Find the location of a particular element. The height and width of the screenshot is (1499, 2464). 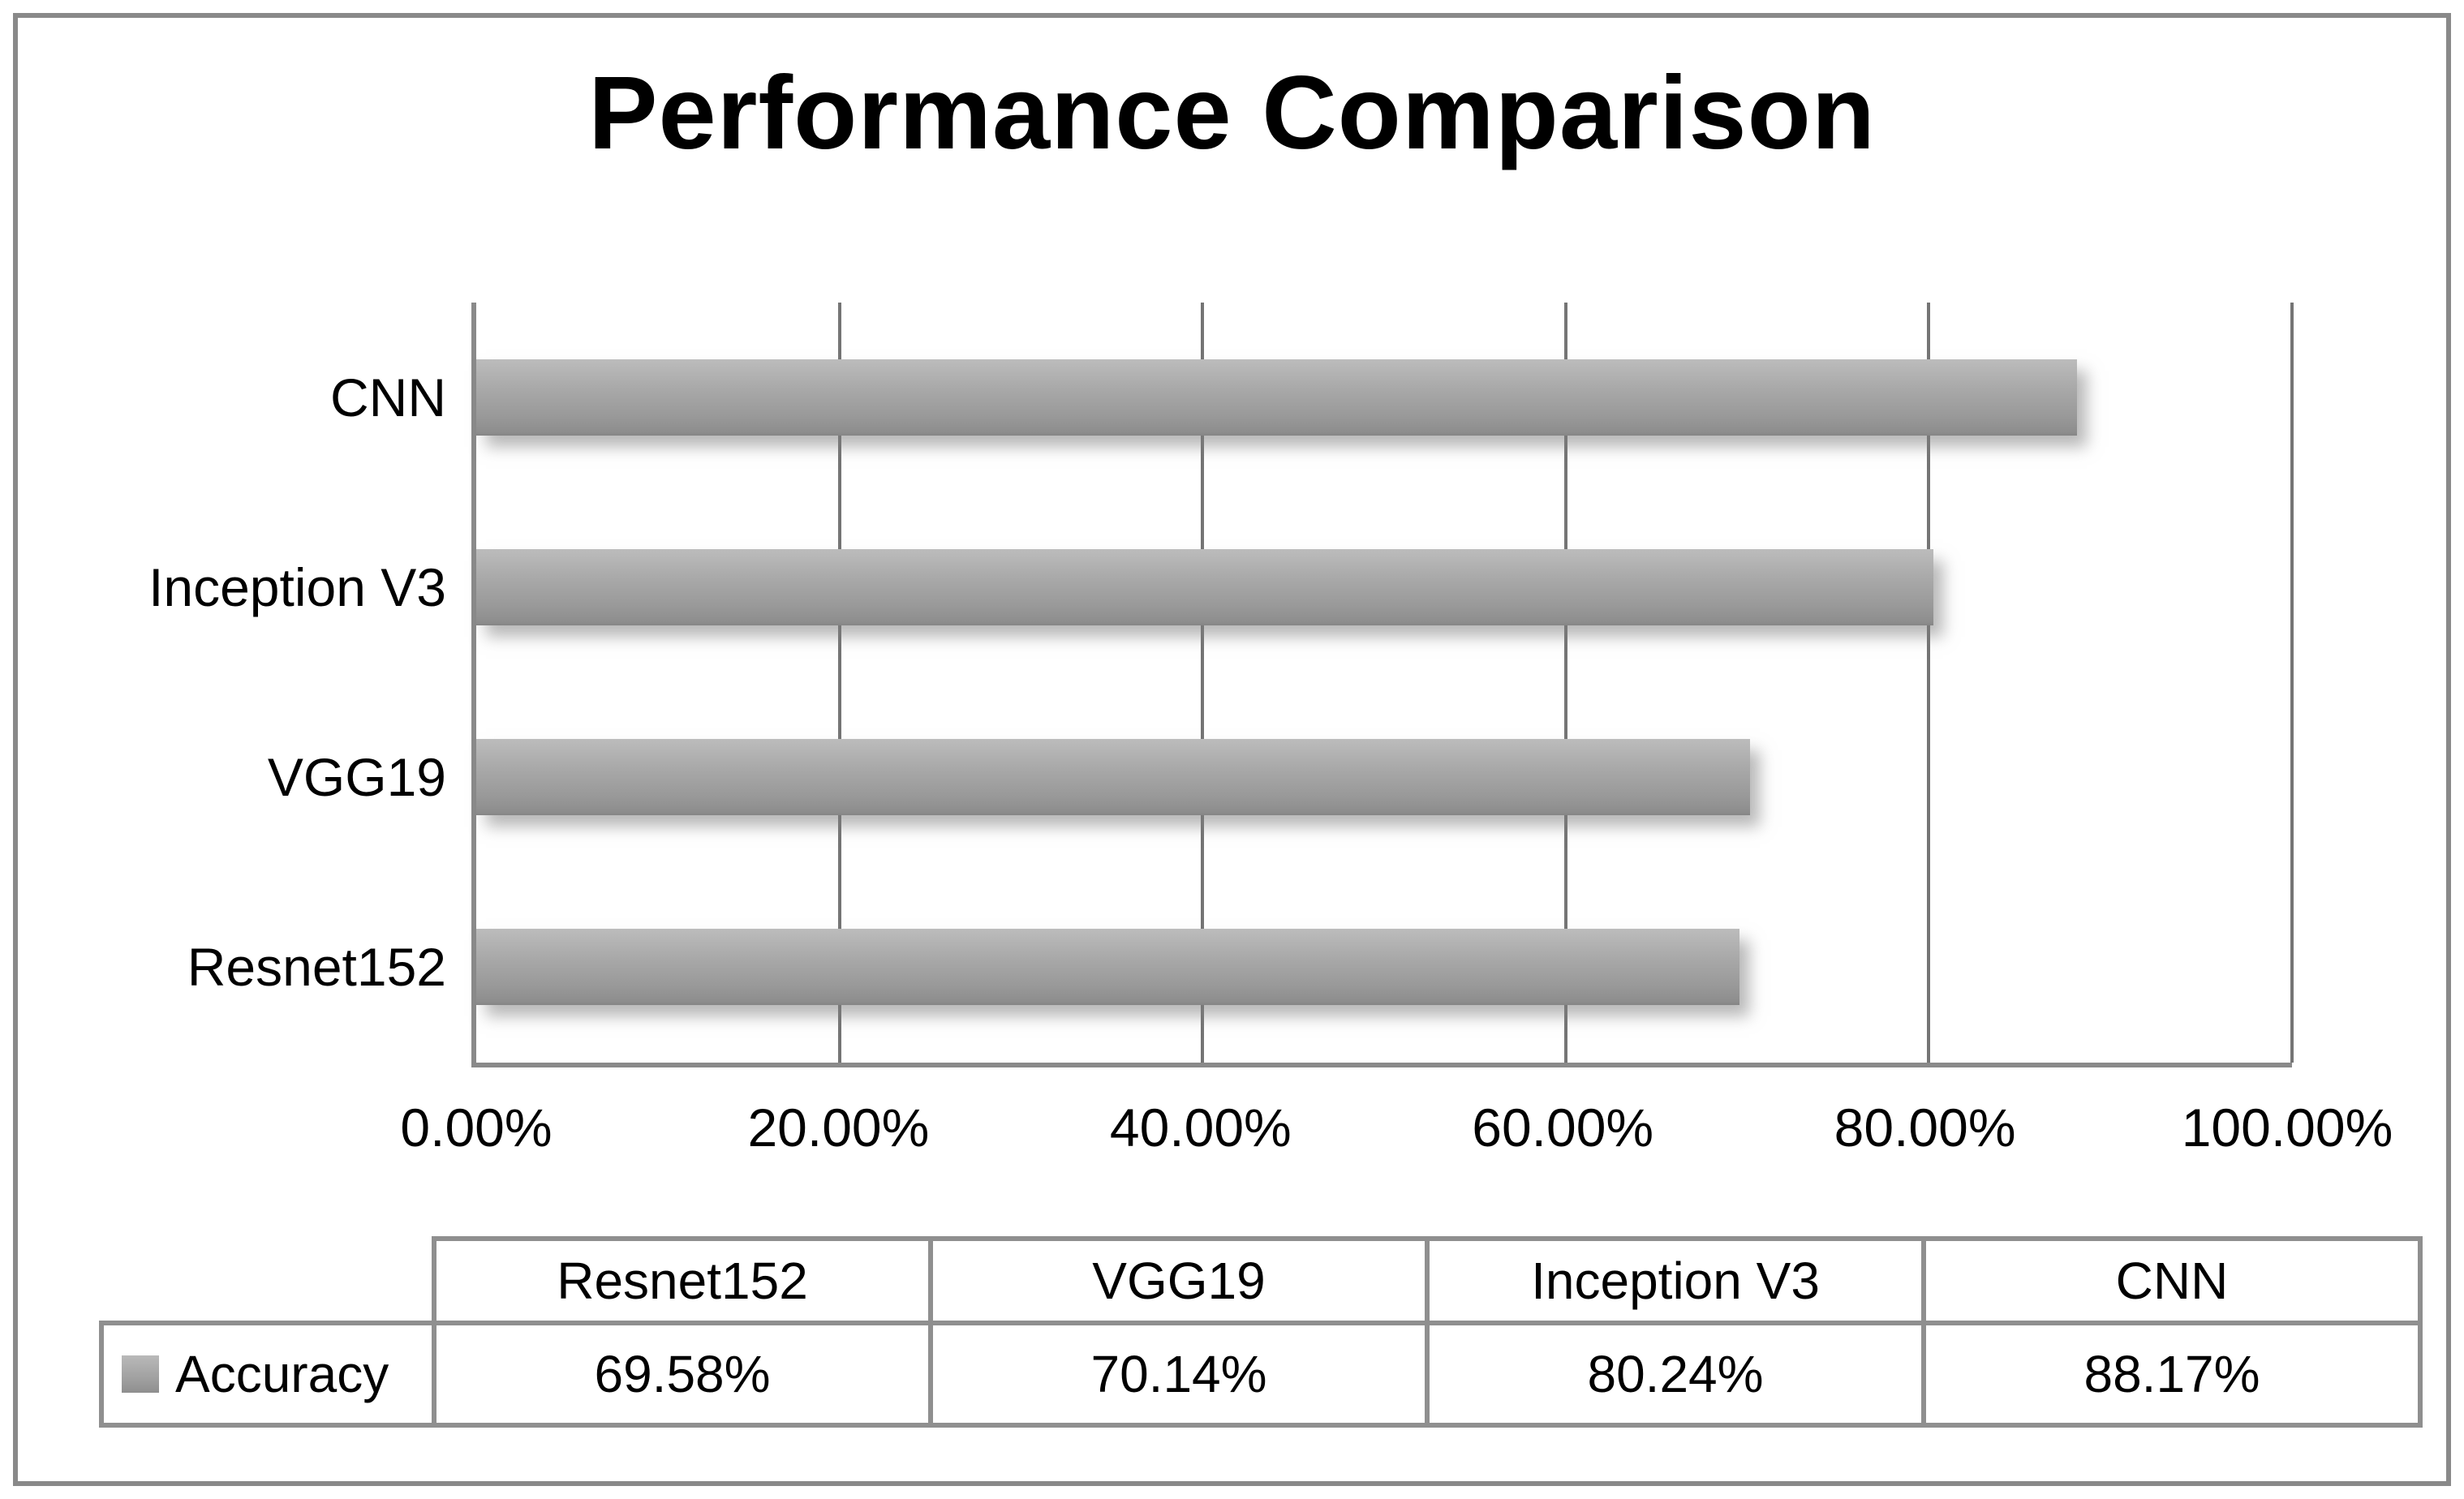

category-label-vgg19: VGG19 is located at coordinates (356, 777).